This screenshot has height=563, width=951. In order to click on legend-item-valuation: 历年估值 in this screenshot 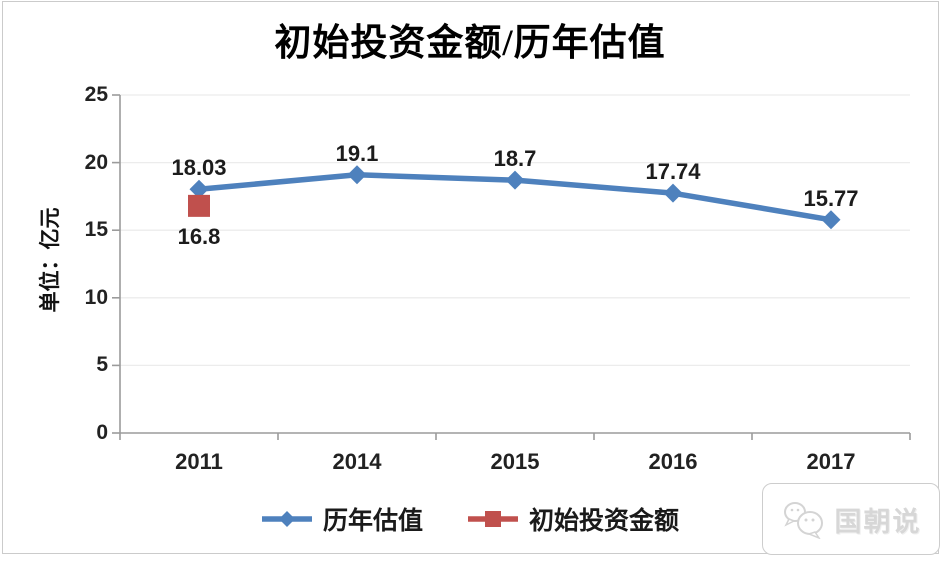, I will do `click(342, 519)`.